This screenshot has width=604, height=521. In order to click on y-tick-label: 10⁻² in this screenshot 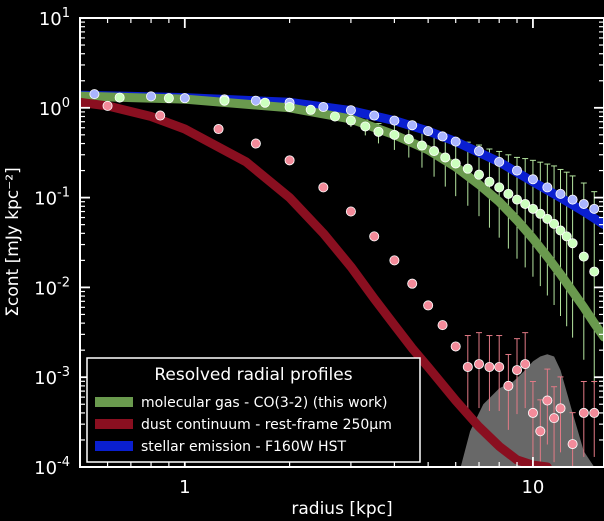, I will do `click(52, 287)`.